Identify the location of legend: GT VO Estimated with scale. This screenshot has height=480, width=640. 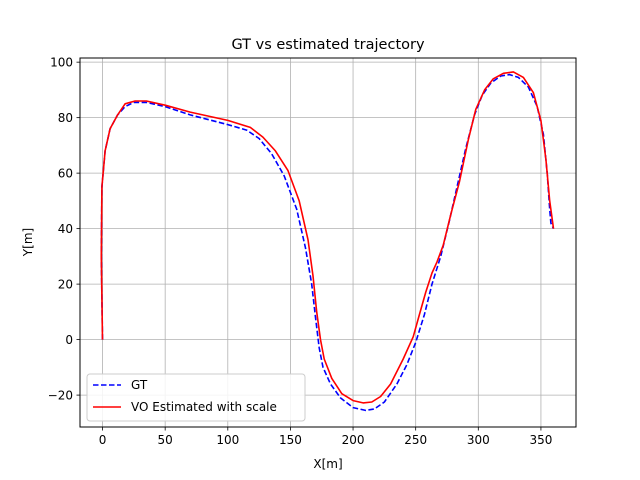
(196, 397).